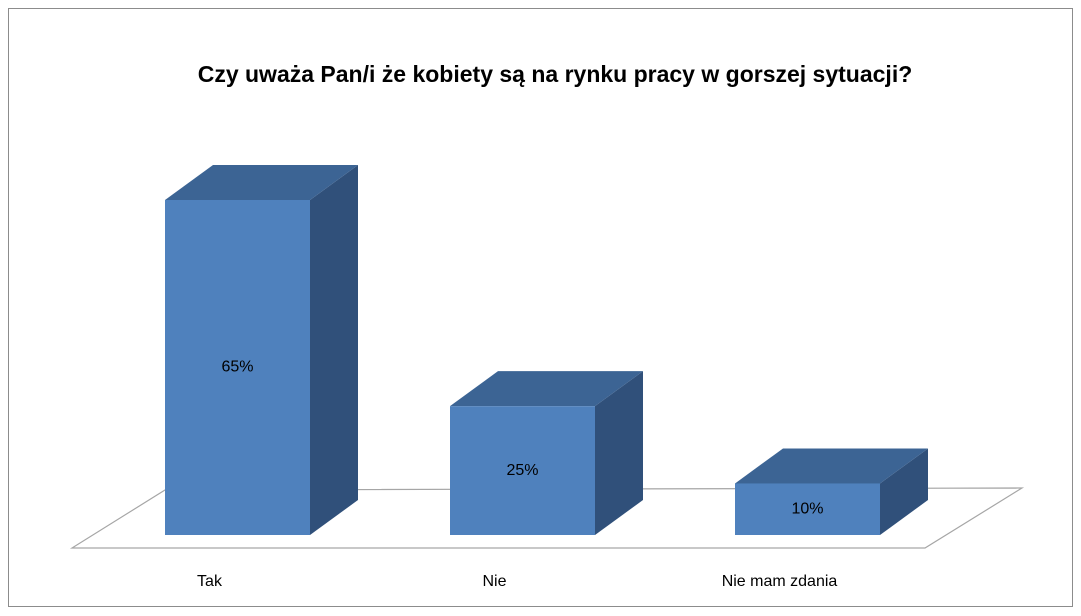  I want to click on data-label: 25%, so click(522, 470).